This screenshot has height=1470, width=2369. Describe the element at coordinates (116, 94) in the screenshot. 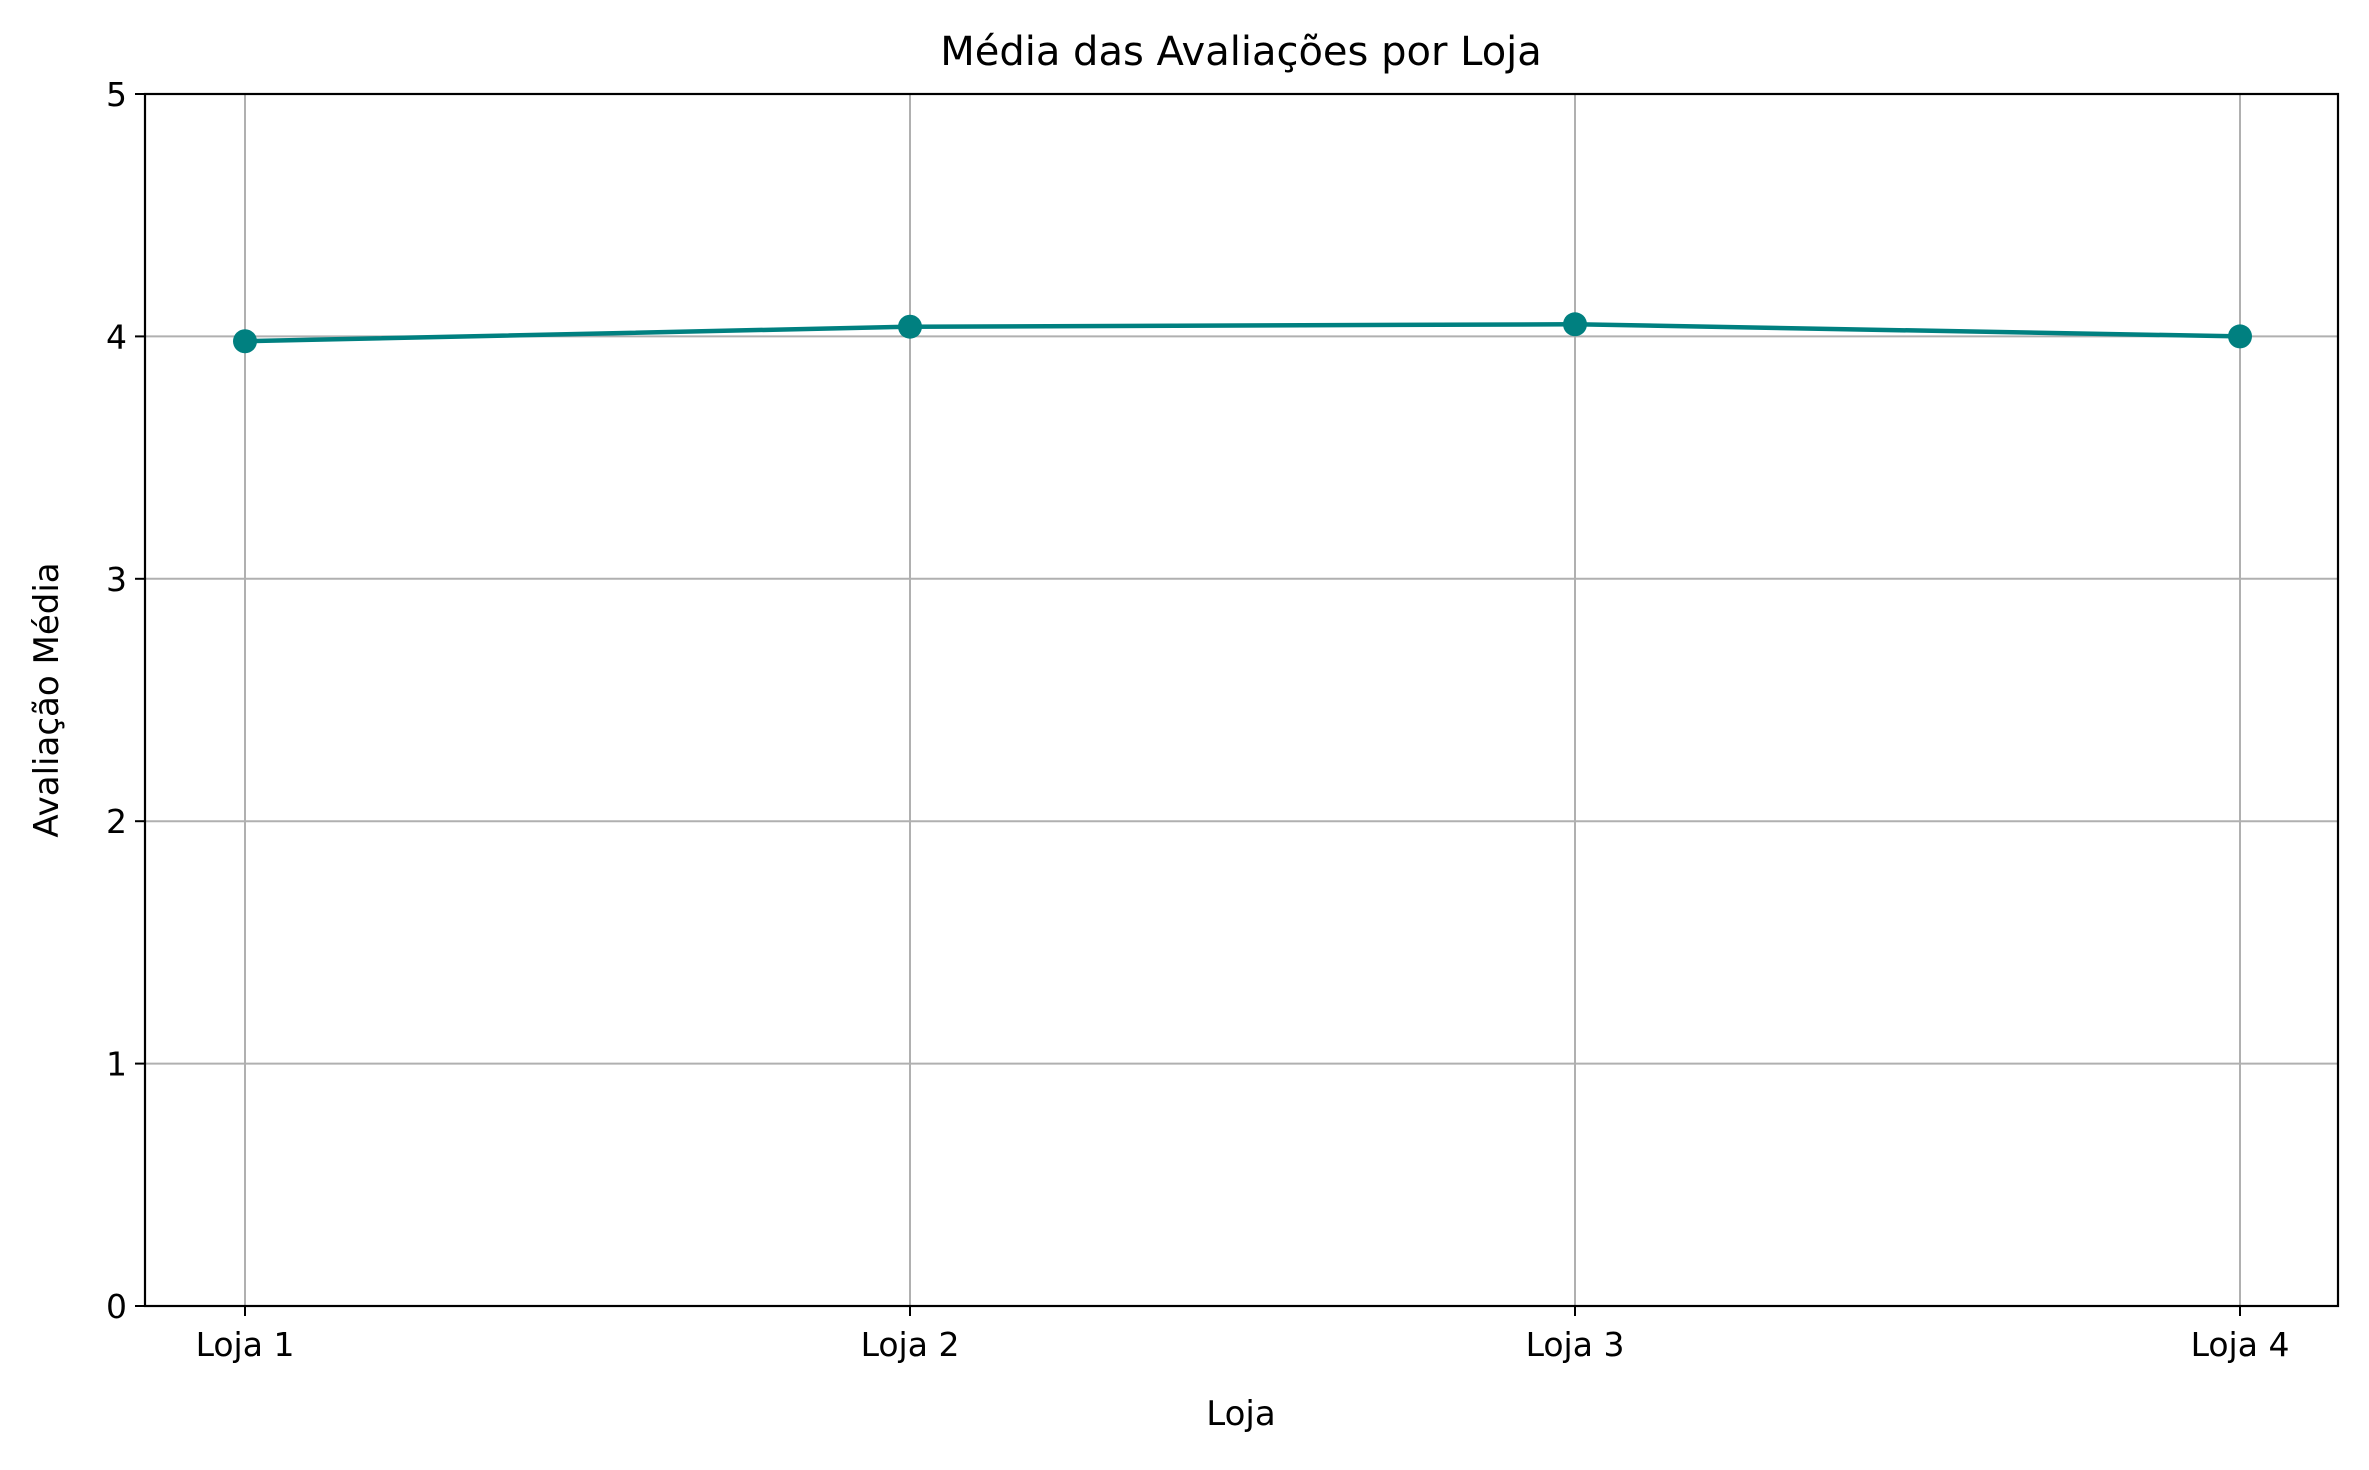

I see `y-tick-label: 5` at that location.